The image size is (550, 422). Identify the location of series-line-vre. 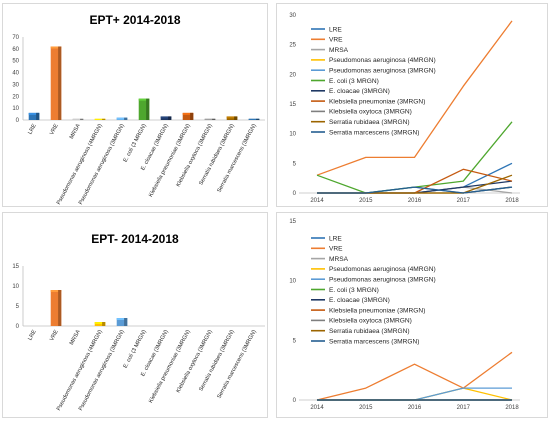
(414, 98).